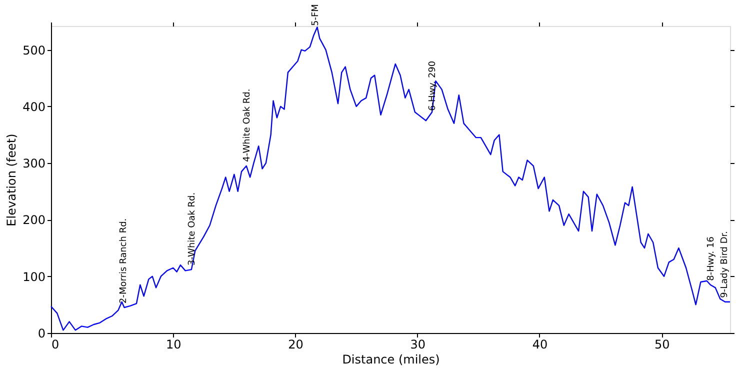 This screenshot has height=375, width=750. I want to click on y-axis-title: Elevation (feet), so click(11, 180).